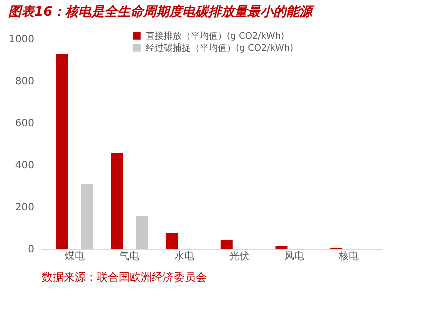  Describe the element at coordinates (24, 166) in the screenshot. I see `y-tick-label: 400` at that location.